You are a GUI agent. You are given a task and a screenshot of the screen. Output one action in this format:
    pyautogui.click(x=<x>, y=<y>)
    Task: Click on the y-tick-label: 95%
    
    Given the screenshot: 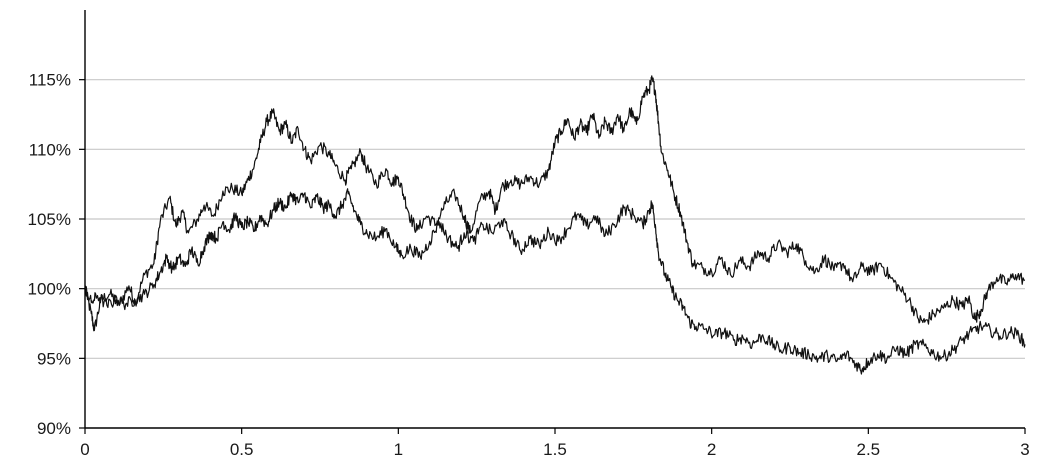 What is the action you would take?
    pyautogui.click(x=54, y=358)
    